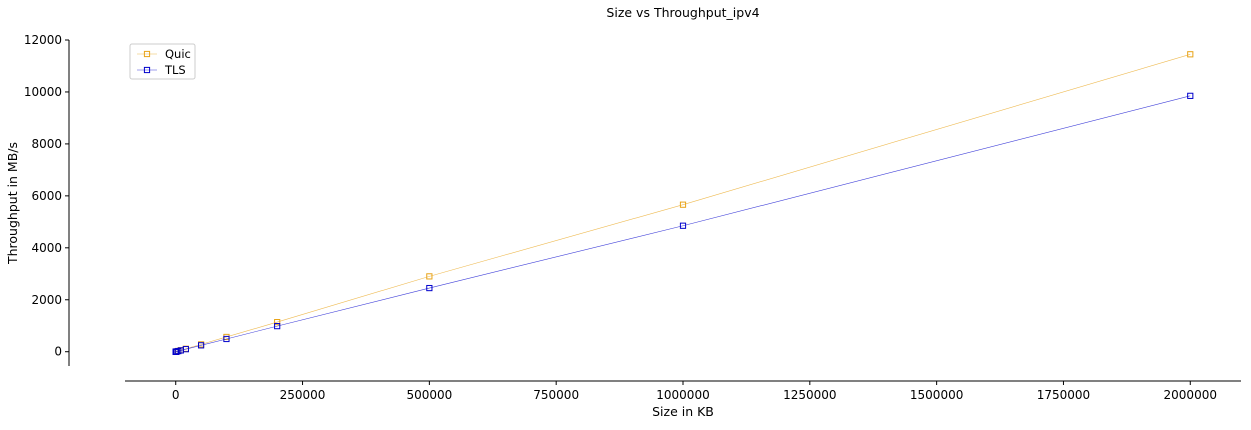 This screenshot has height=430, width=1251. Describe the element at coordinates (43, 40) in the screenshot. I see `y-tick-label: 12000` at that location.